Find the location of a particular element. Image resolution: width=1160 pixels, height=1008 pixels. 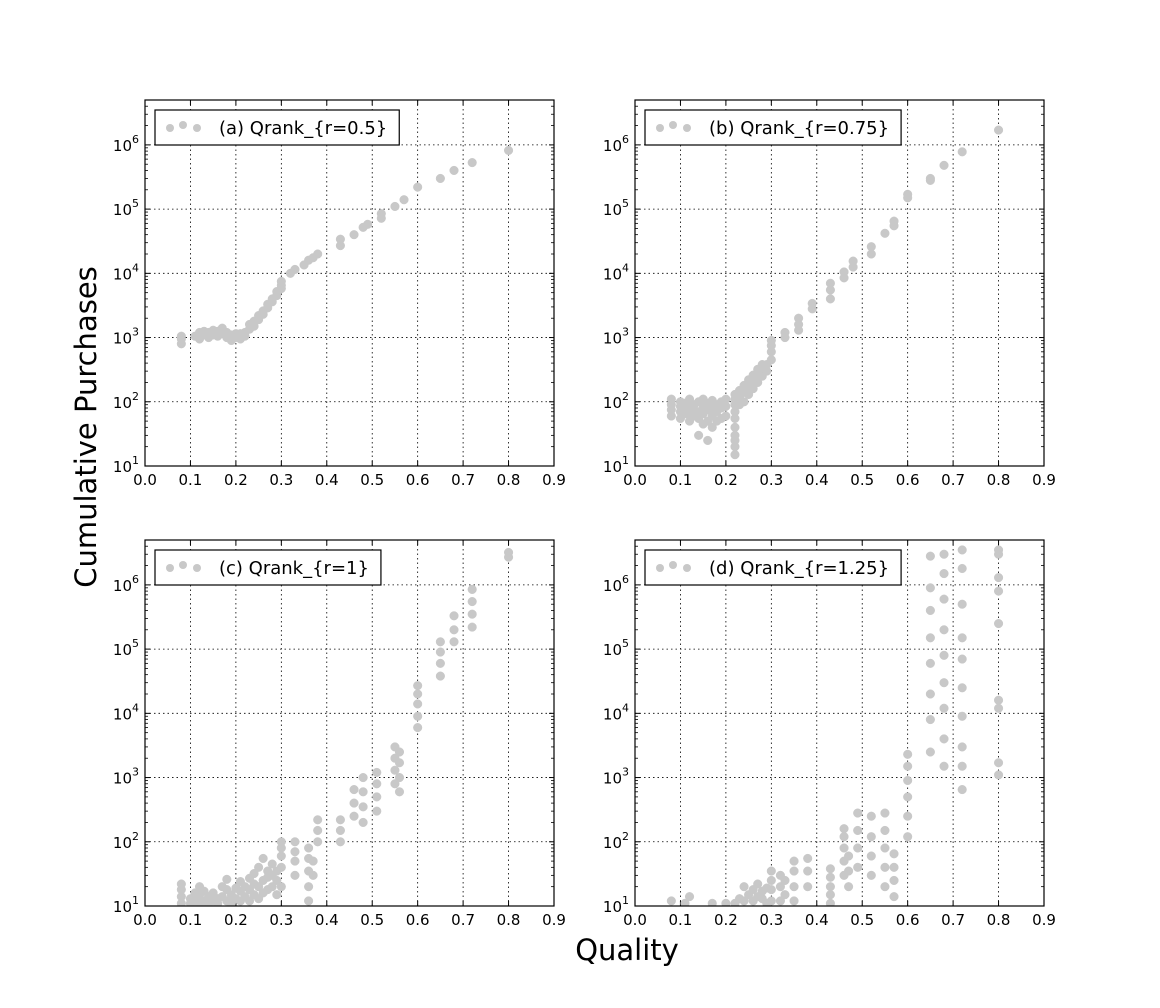

y-tick-label: 10³ is located at coordinates (126, 337).